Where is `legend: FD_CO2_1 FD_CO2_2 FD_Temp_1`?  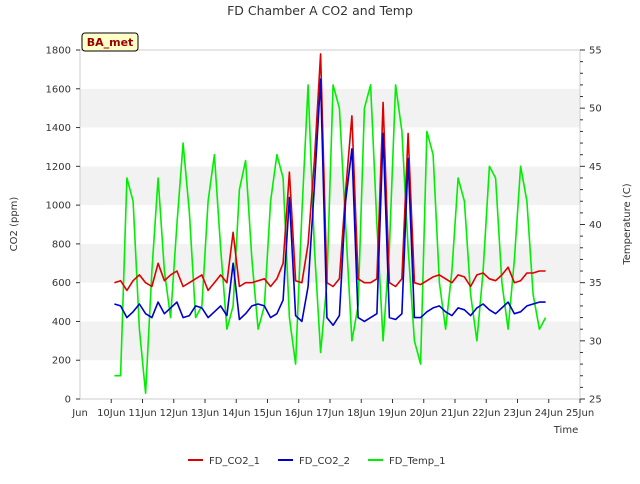 legend: FD_CO2_1 FD_CO2_2 FD_Temp_1 is located at coordinates (316, 461).